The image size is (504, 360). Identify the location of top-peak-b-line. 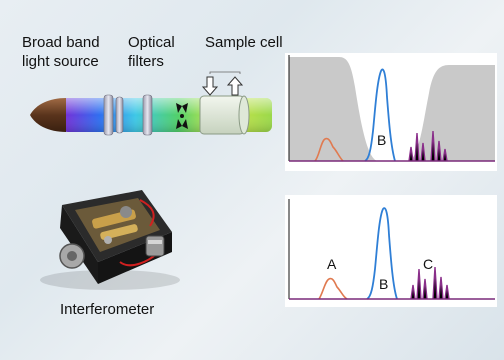
(380, 115).